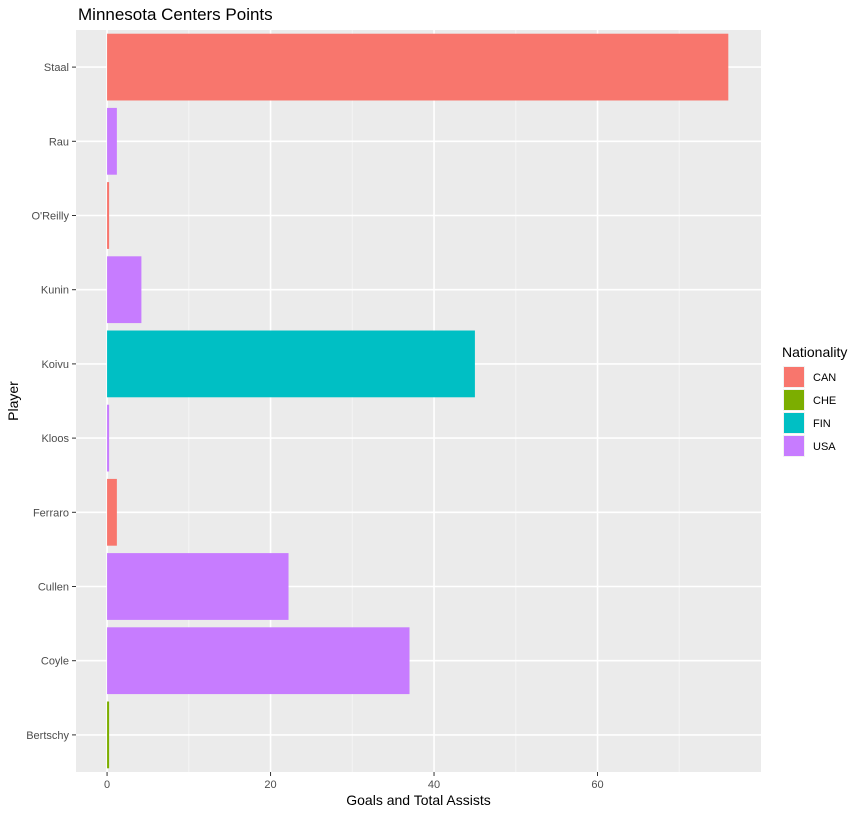  Describe the element at coordinates (291, 364) in the screenshot. I see `bar-koivu` at that location.